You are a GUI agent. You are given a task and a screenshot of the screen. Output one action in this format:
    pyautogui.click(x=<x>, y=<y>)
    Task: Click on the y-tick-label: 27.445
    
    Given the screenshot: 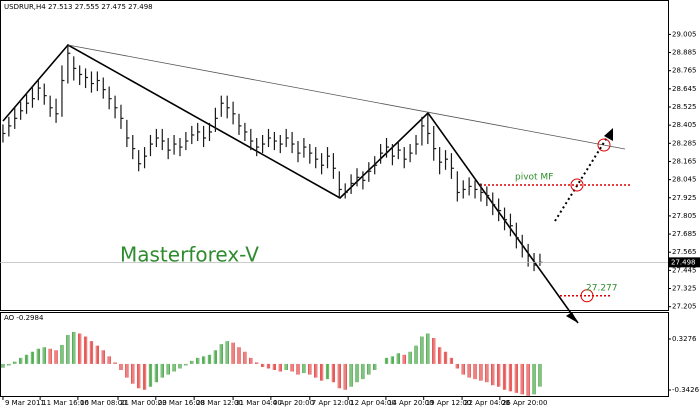 What is the action you would take?
    pyautogui.click(x=684, y=270)
    